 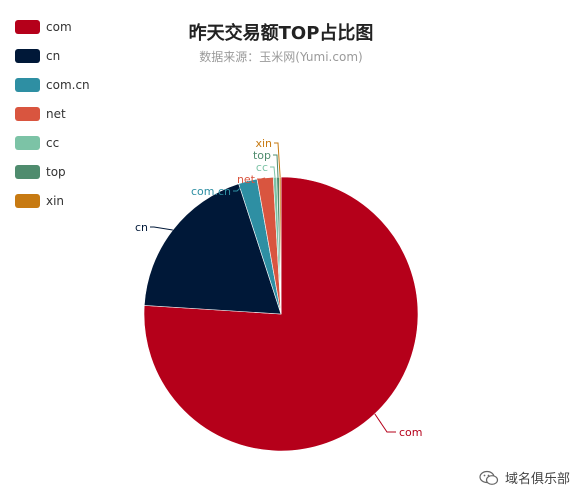 What do you see at coordinates (385, 423) in the screenshot?
I see `leader-line-com` at bounding box center [385, 423].